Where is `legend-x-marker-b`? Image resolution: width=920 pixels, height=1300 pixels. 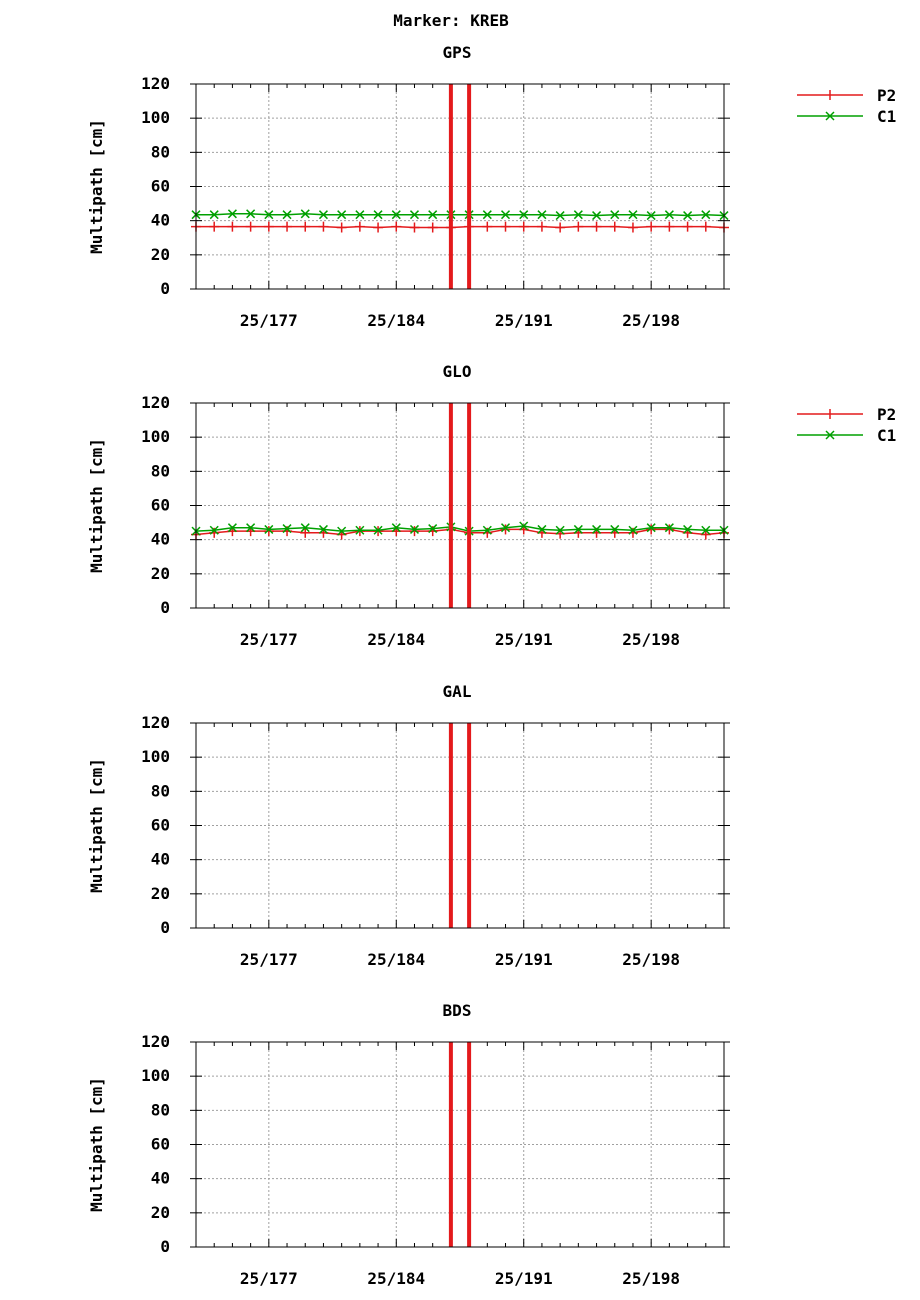
legend-x-marker-b is located at coordinates (830, 435).